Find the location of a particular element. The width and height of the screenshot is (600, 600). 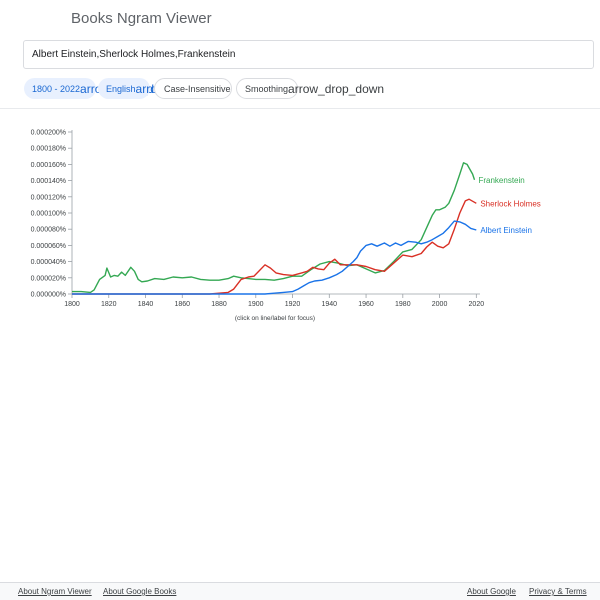

series-line-frankenstein is located at coordinates (274, 228).